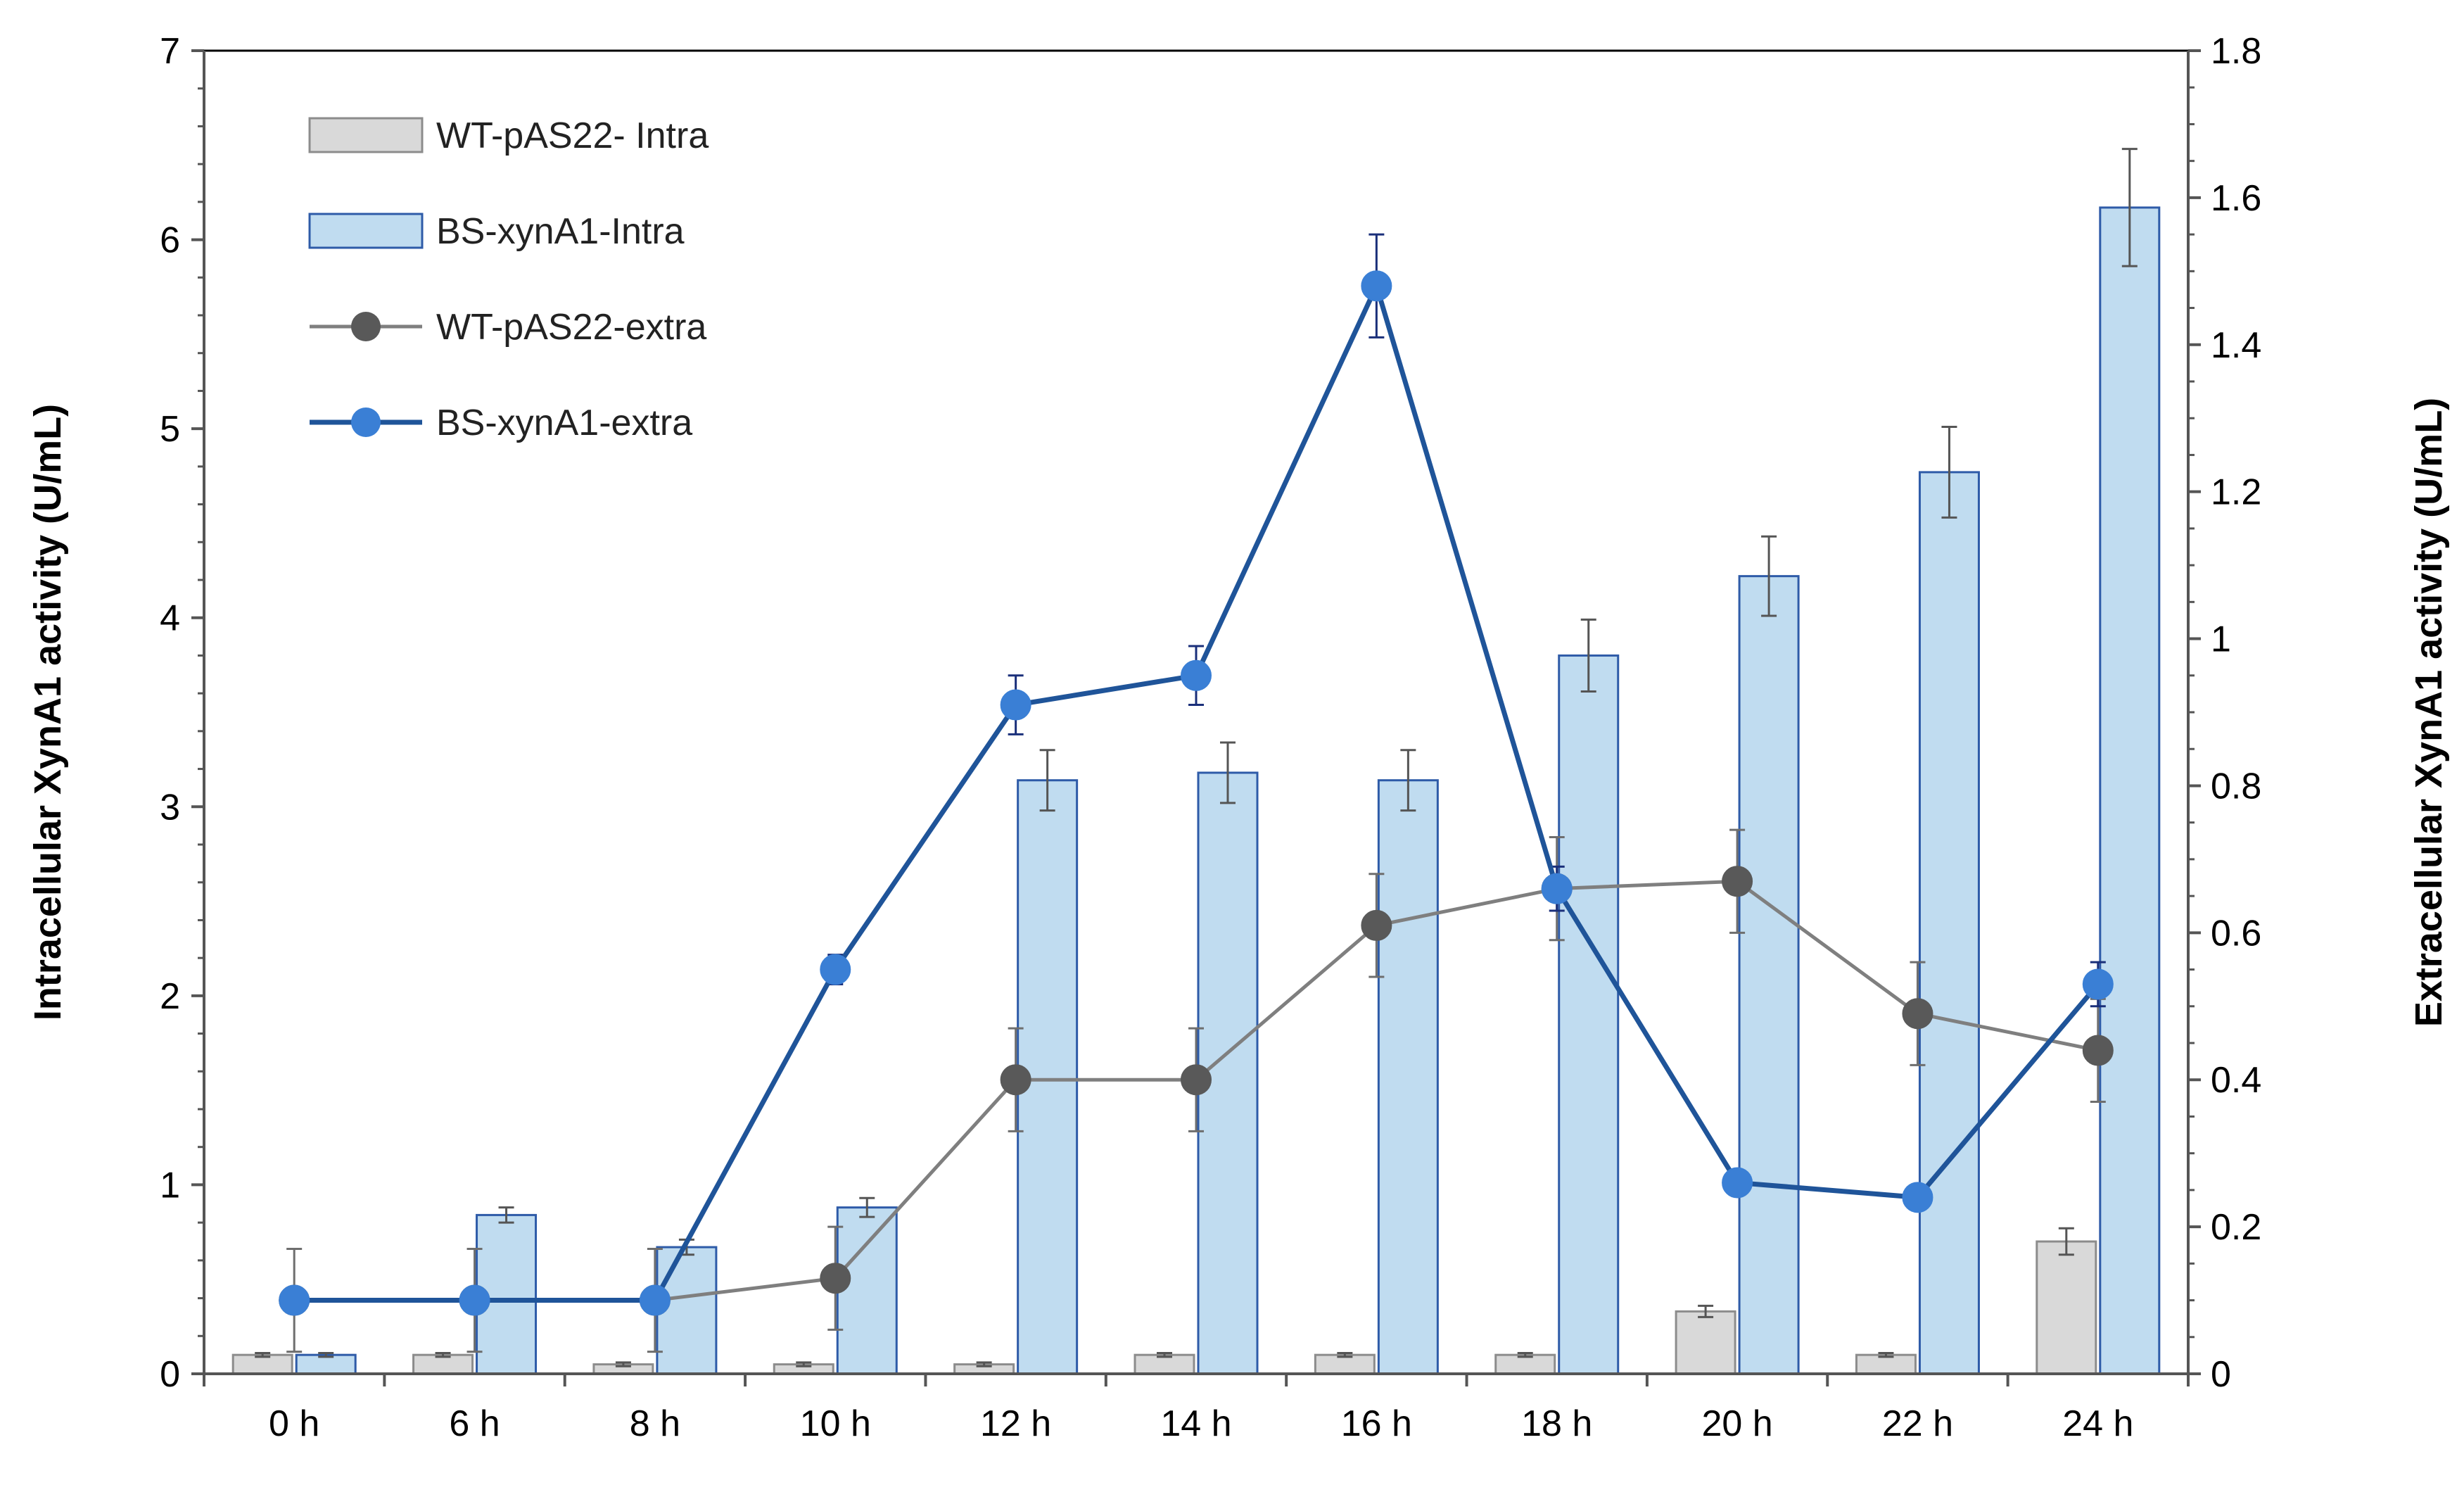 The image size is (2464, 1485). I want to click on x-tick-label-7: 18 h, so click(1557, 1423).